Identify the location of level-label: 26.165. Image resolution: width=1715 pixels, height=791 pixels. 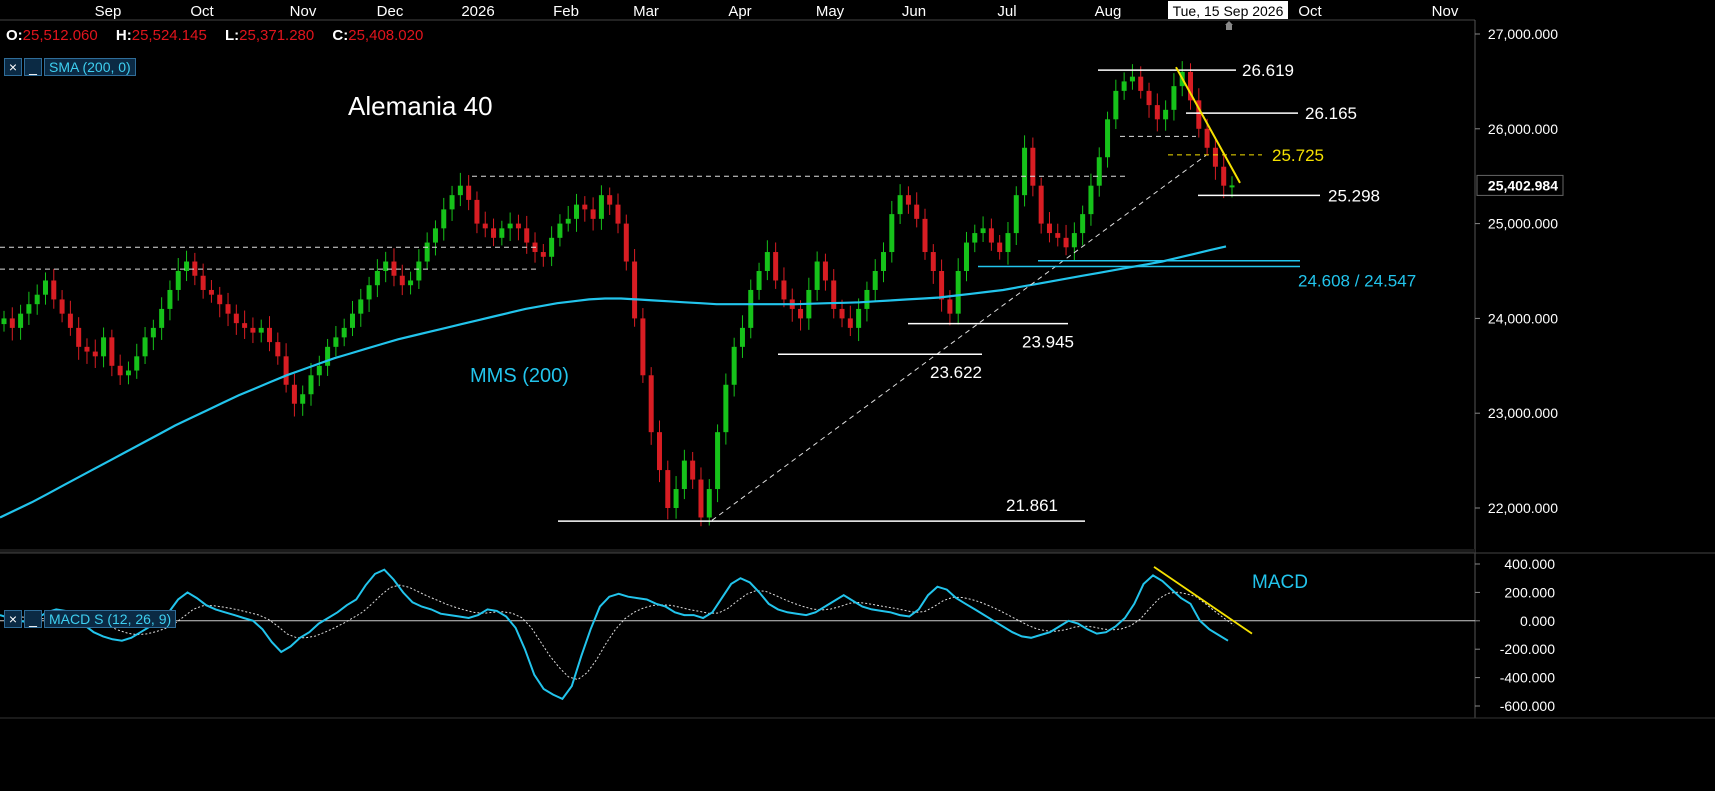
(1331, 113).